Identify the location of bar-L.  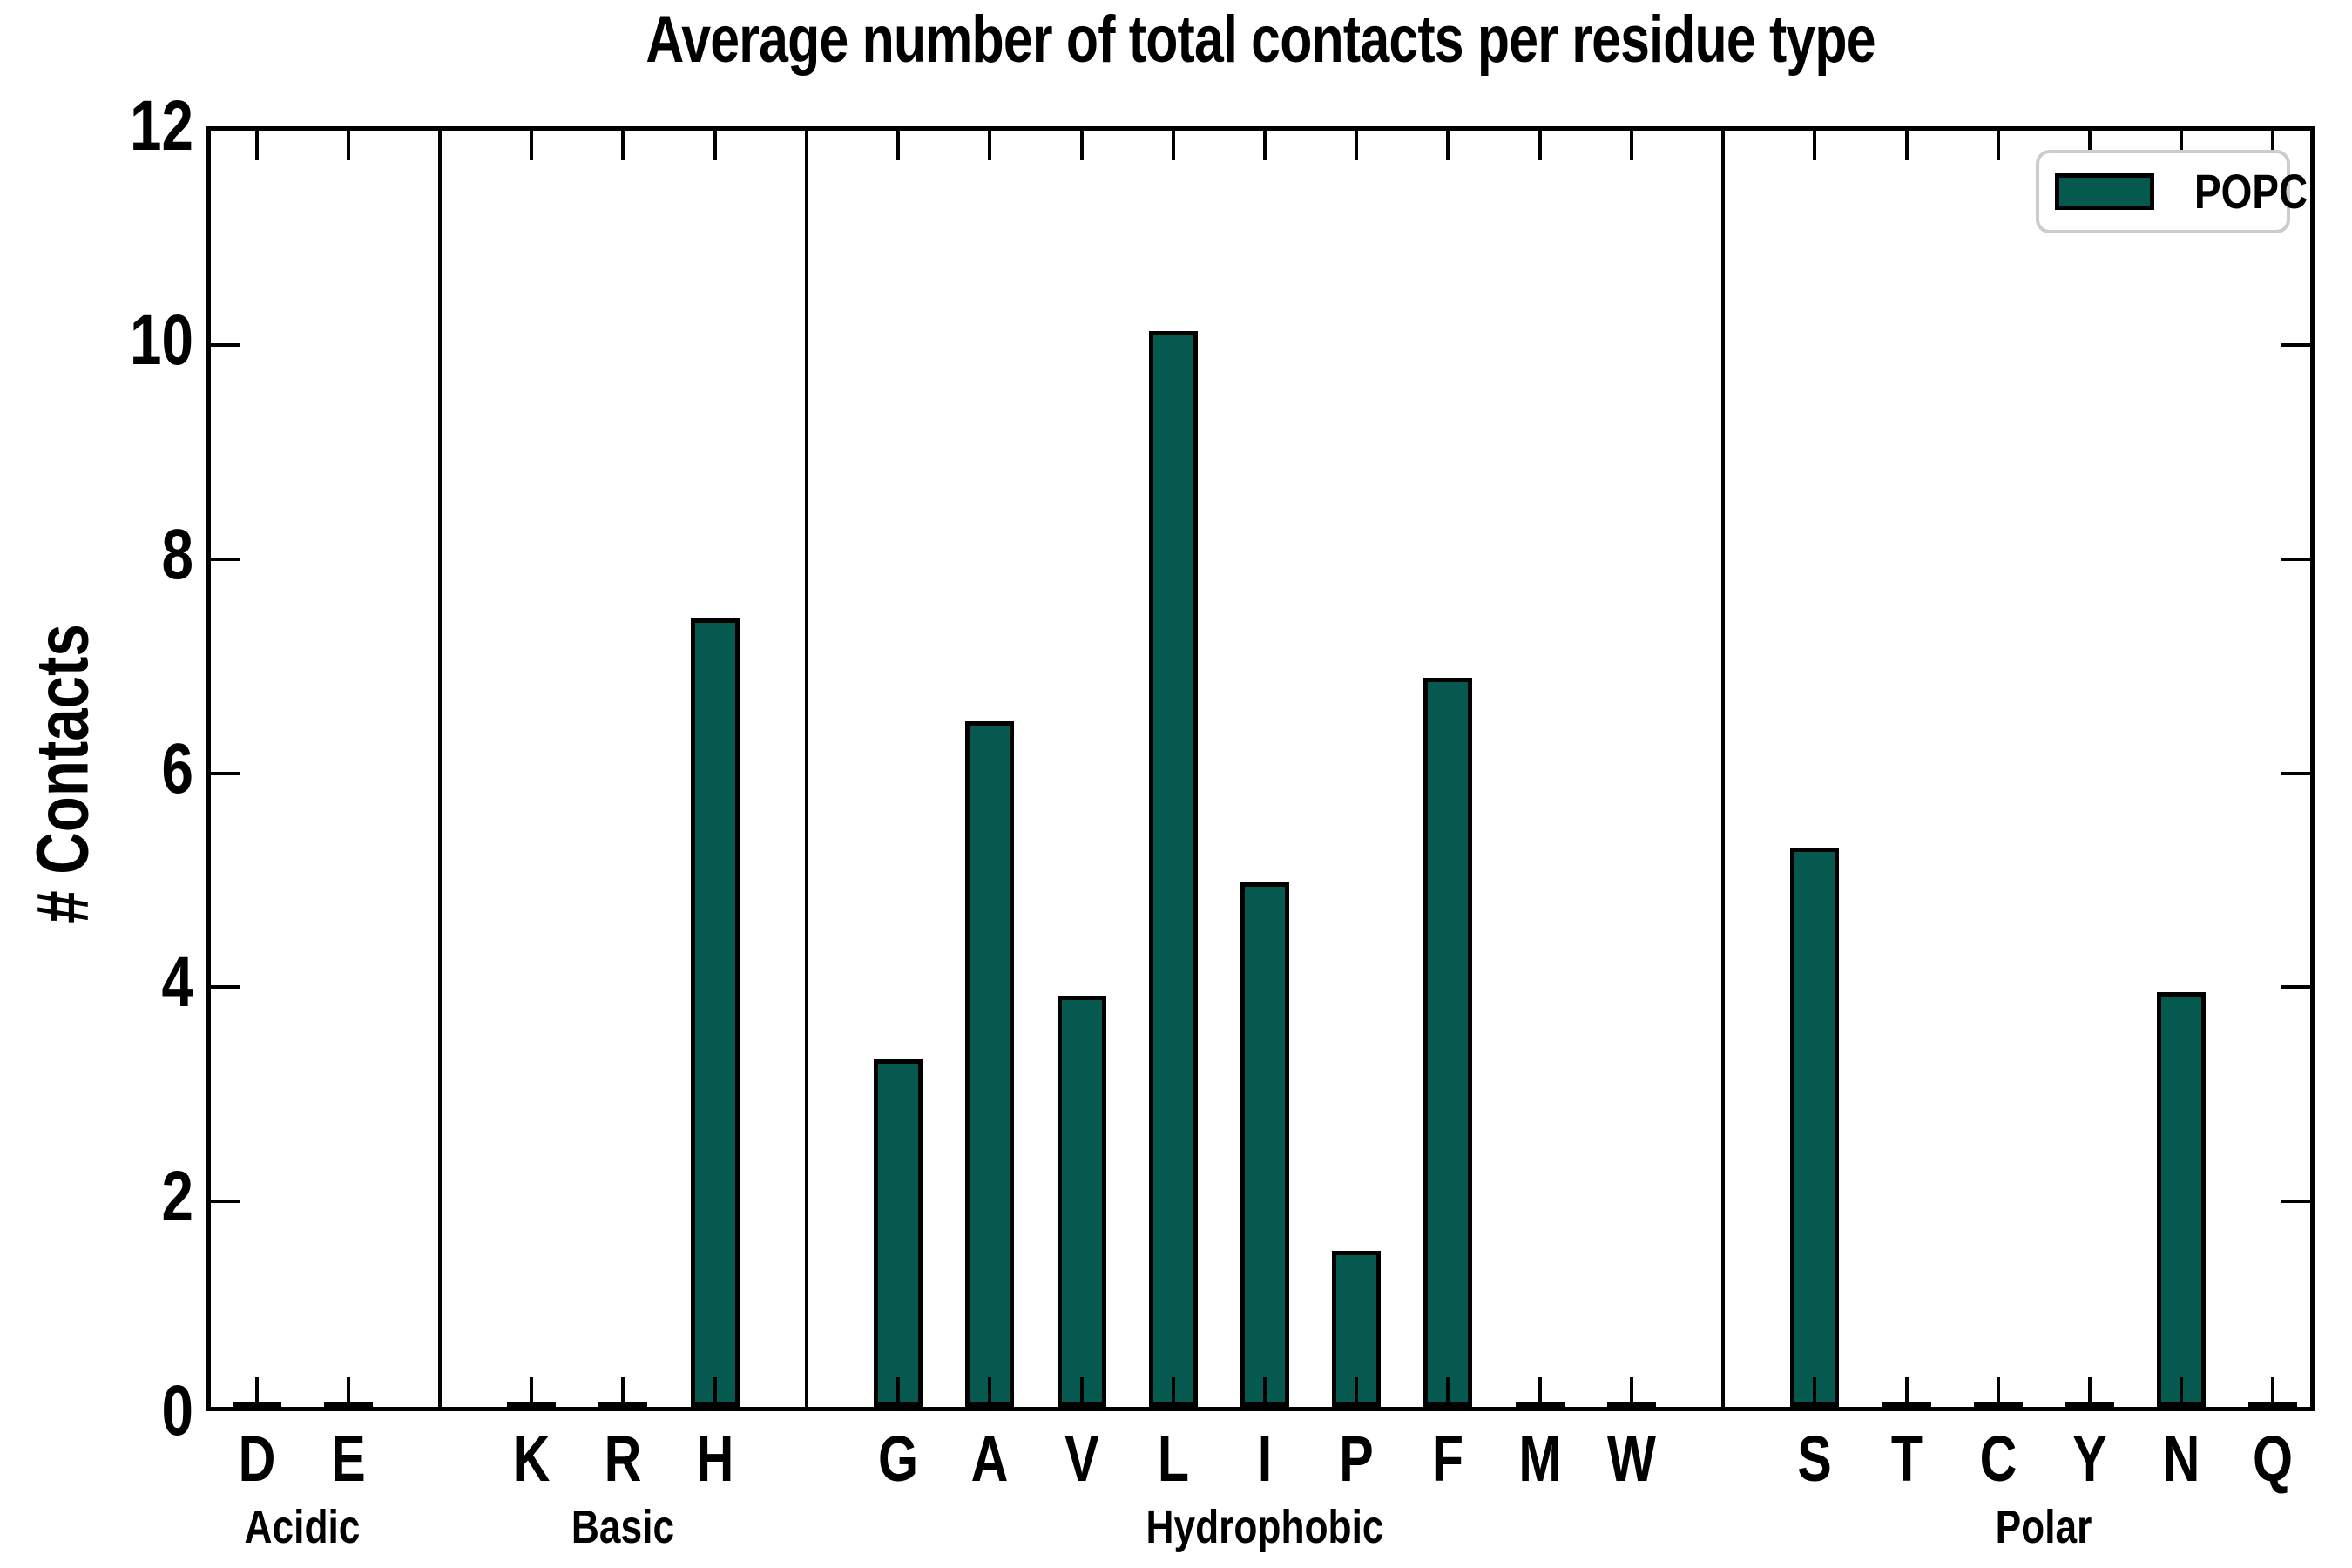
(1173, 869).